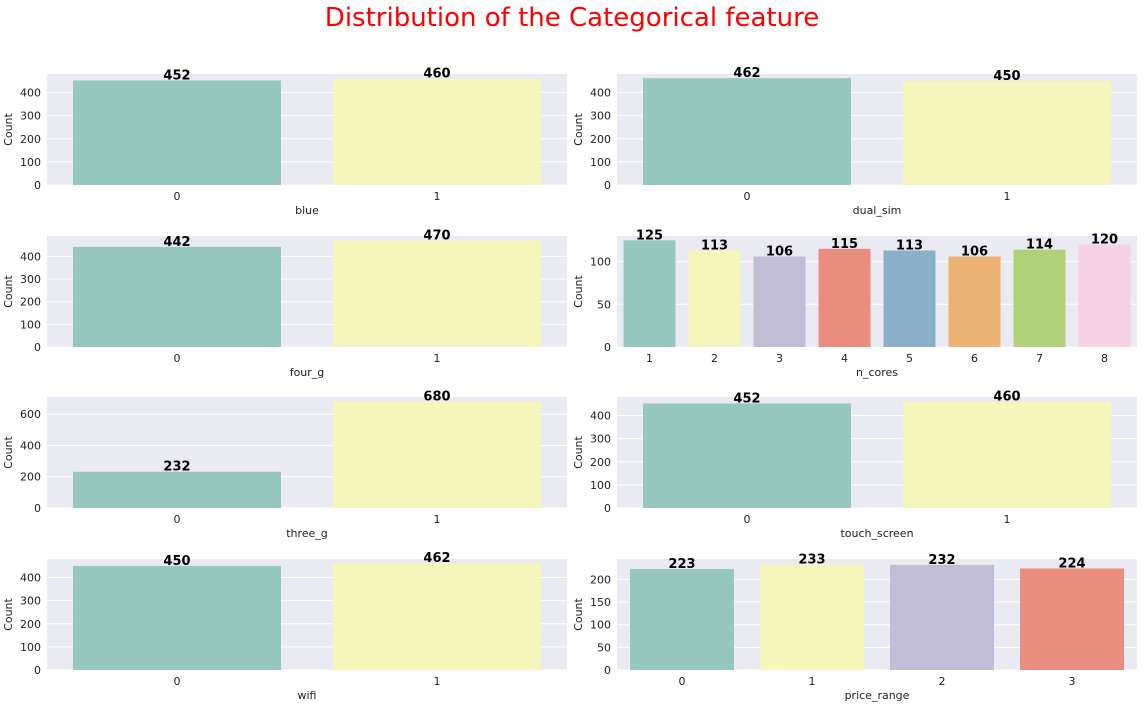 Image resolution: width=1144 pixels, height=709 pixels. What do you see at coordinates (681, 564) in the screenshot?
I see `data-label: 223` at bounding box center [681, 564].